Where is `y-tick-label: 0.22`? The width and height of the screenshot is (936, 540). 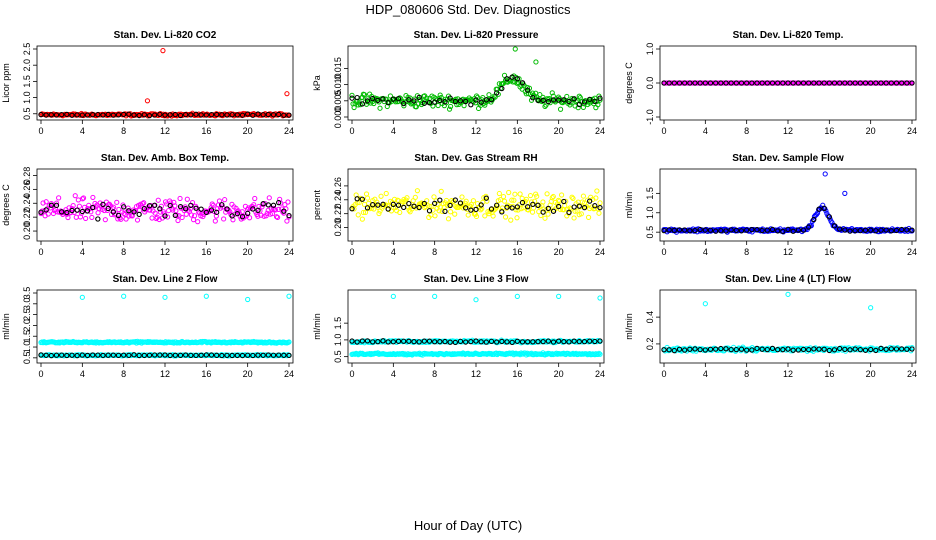 y-tick-label: 0.22 is located at coordinates (338, 214).